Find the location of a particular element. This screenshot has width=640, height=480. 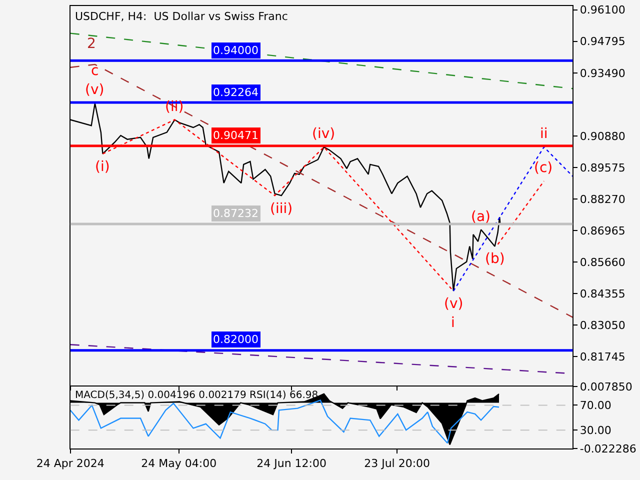

annotation: 2 is located at coordinates (91, 44).